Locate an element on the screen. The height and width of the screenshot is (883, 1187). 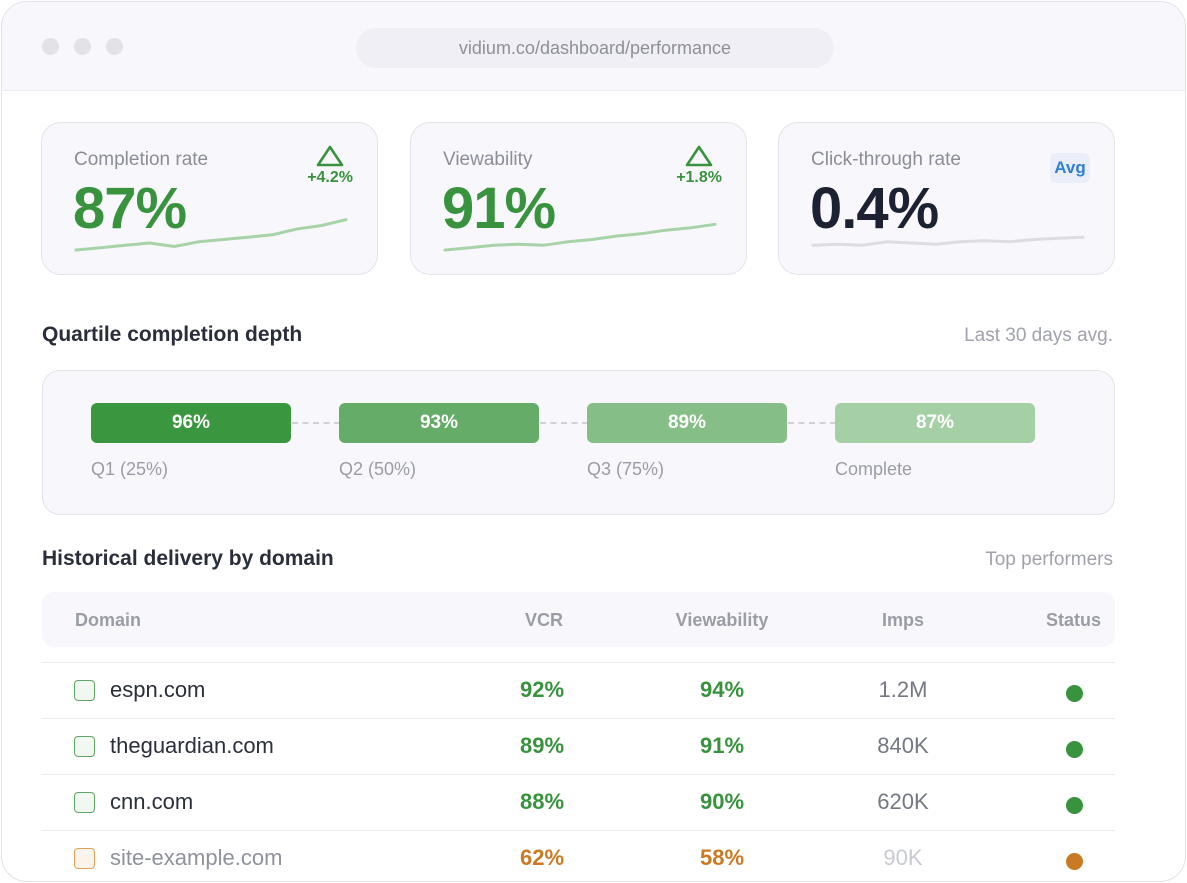
kpi-label: Viewability is located at coordinates (488, 159).